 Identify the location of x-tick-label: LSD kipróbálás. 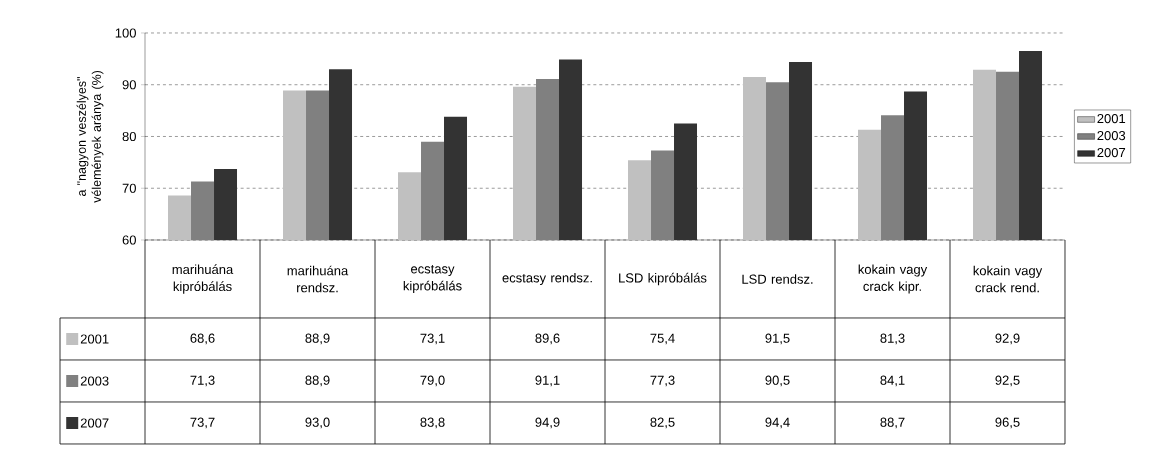
(663, 279).